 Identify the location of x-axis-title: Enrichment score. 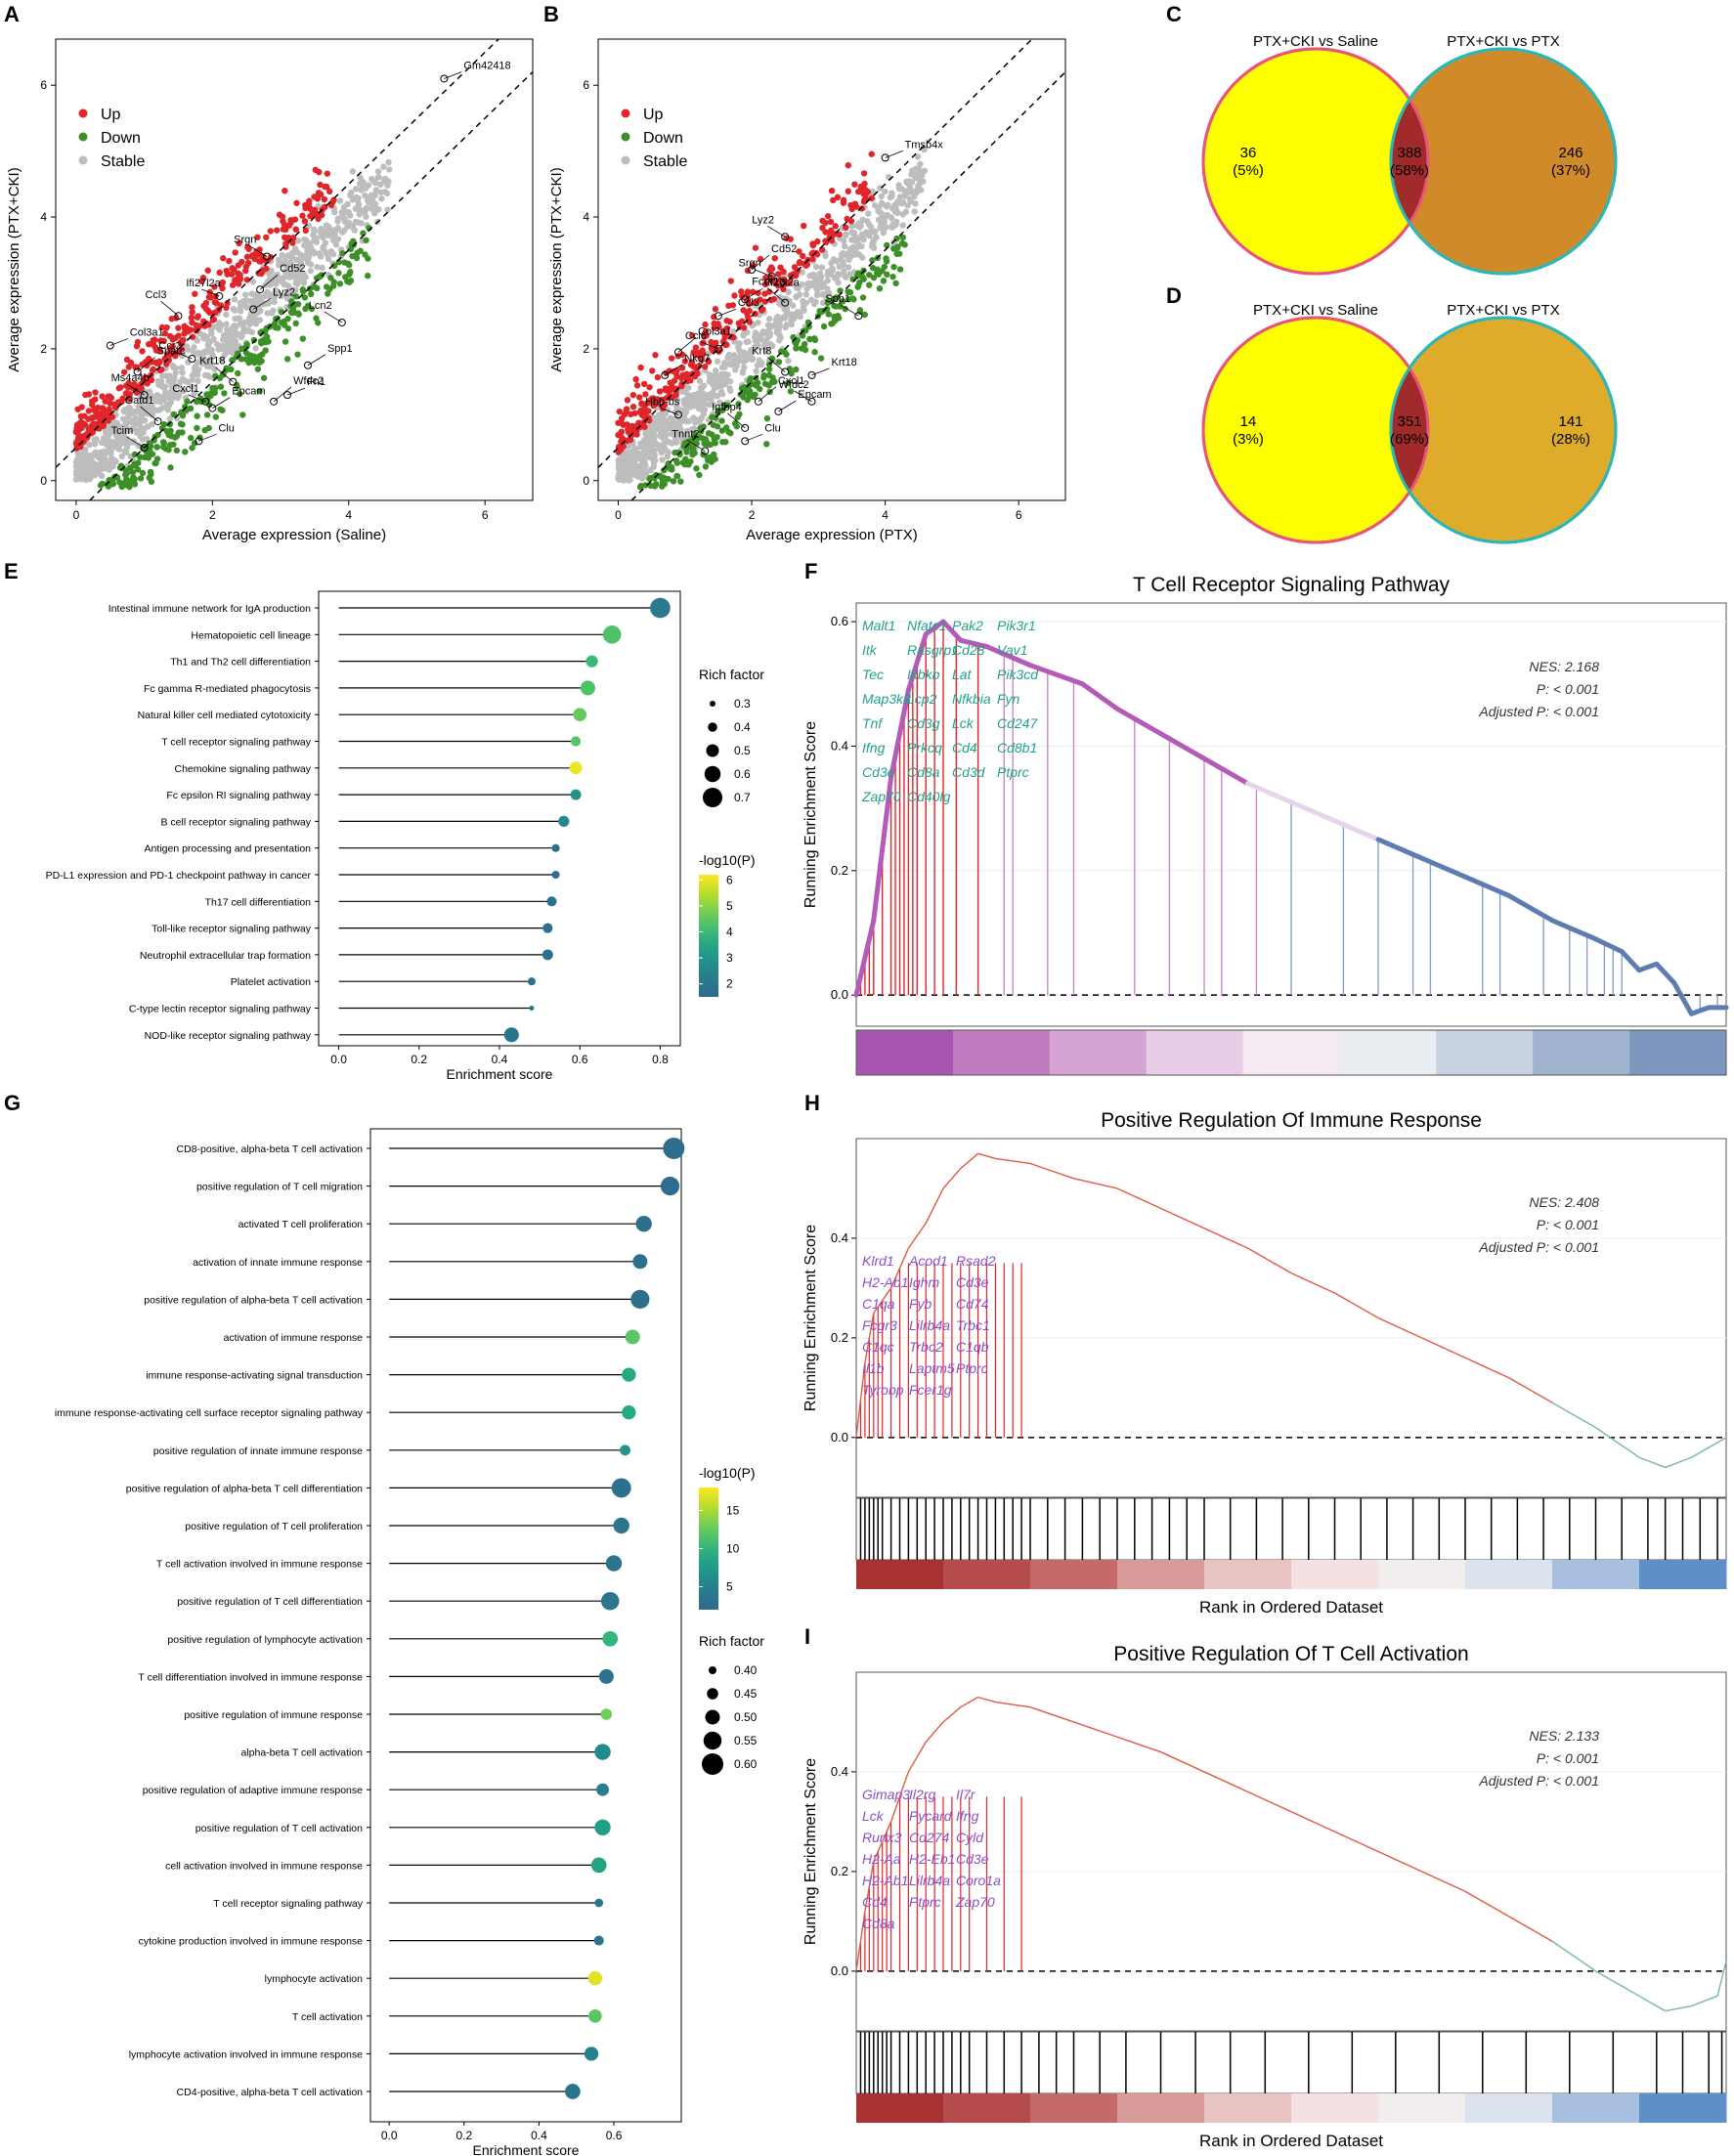
(526, 2149).